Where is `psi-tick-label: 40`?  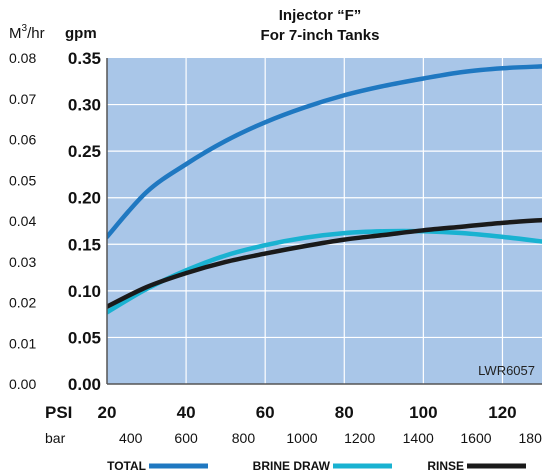 psi-tick-label: 40 is located at coordinates (186, 412).